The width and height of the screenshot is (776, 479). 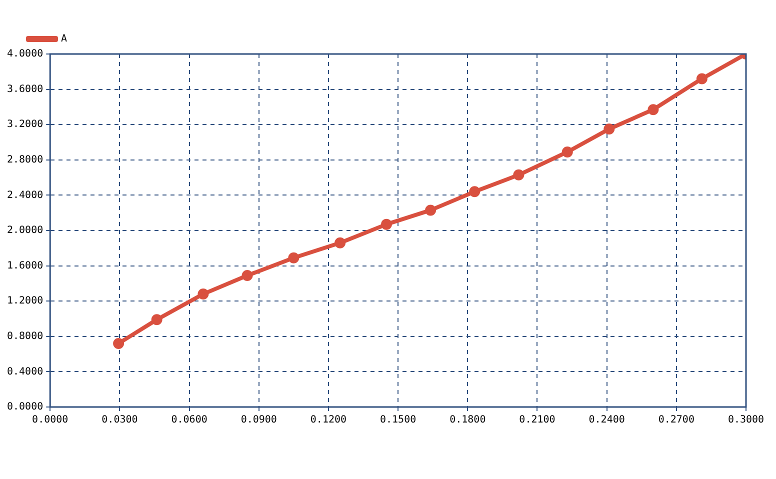 I want to click on y-tick-label: 0.0000, so click(x=25, y=407).